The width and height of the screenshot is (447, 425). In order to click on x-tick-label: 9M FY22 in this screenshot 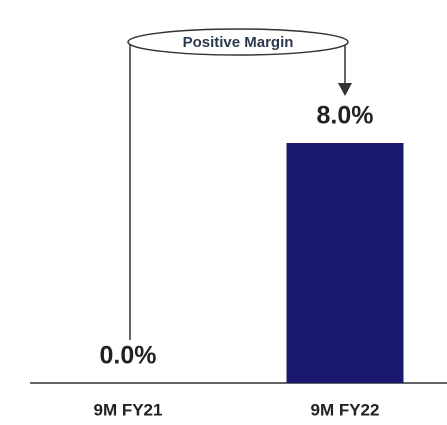, I will do `click(345, 409)`.